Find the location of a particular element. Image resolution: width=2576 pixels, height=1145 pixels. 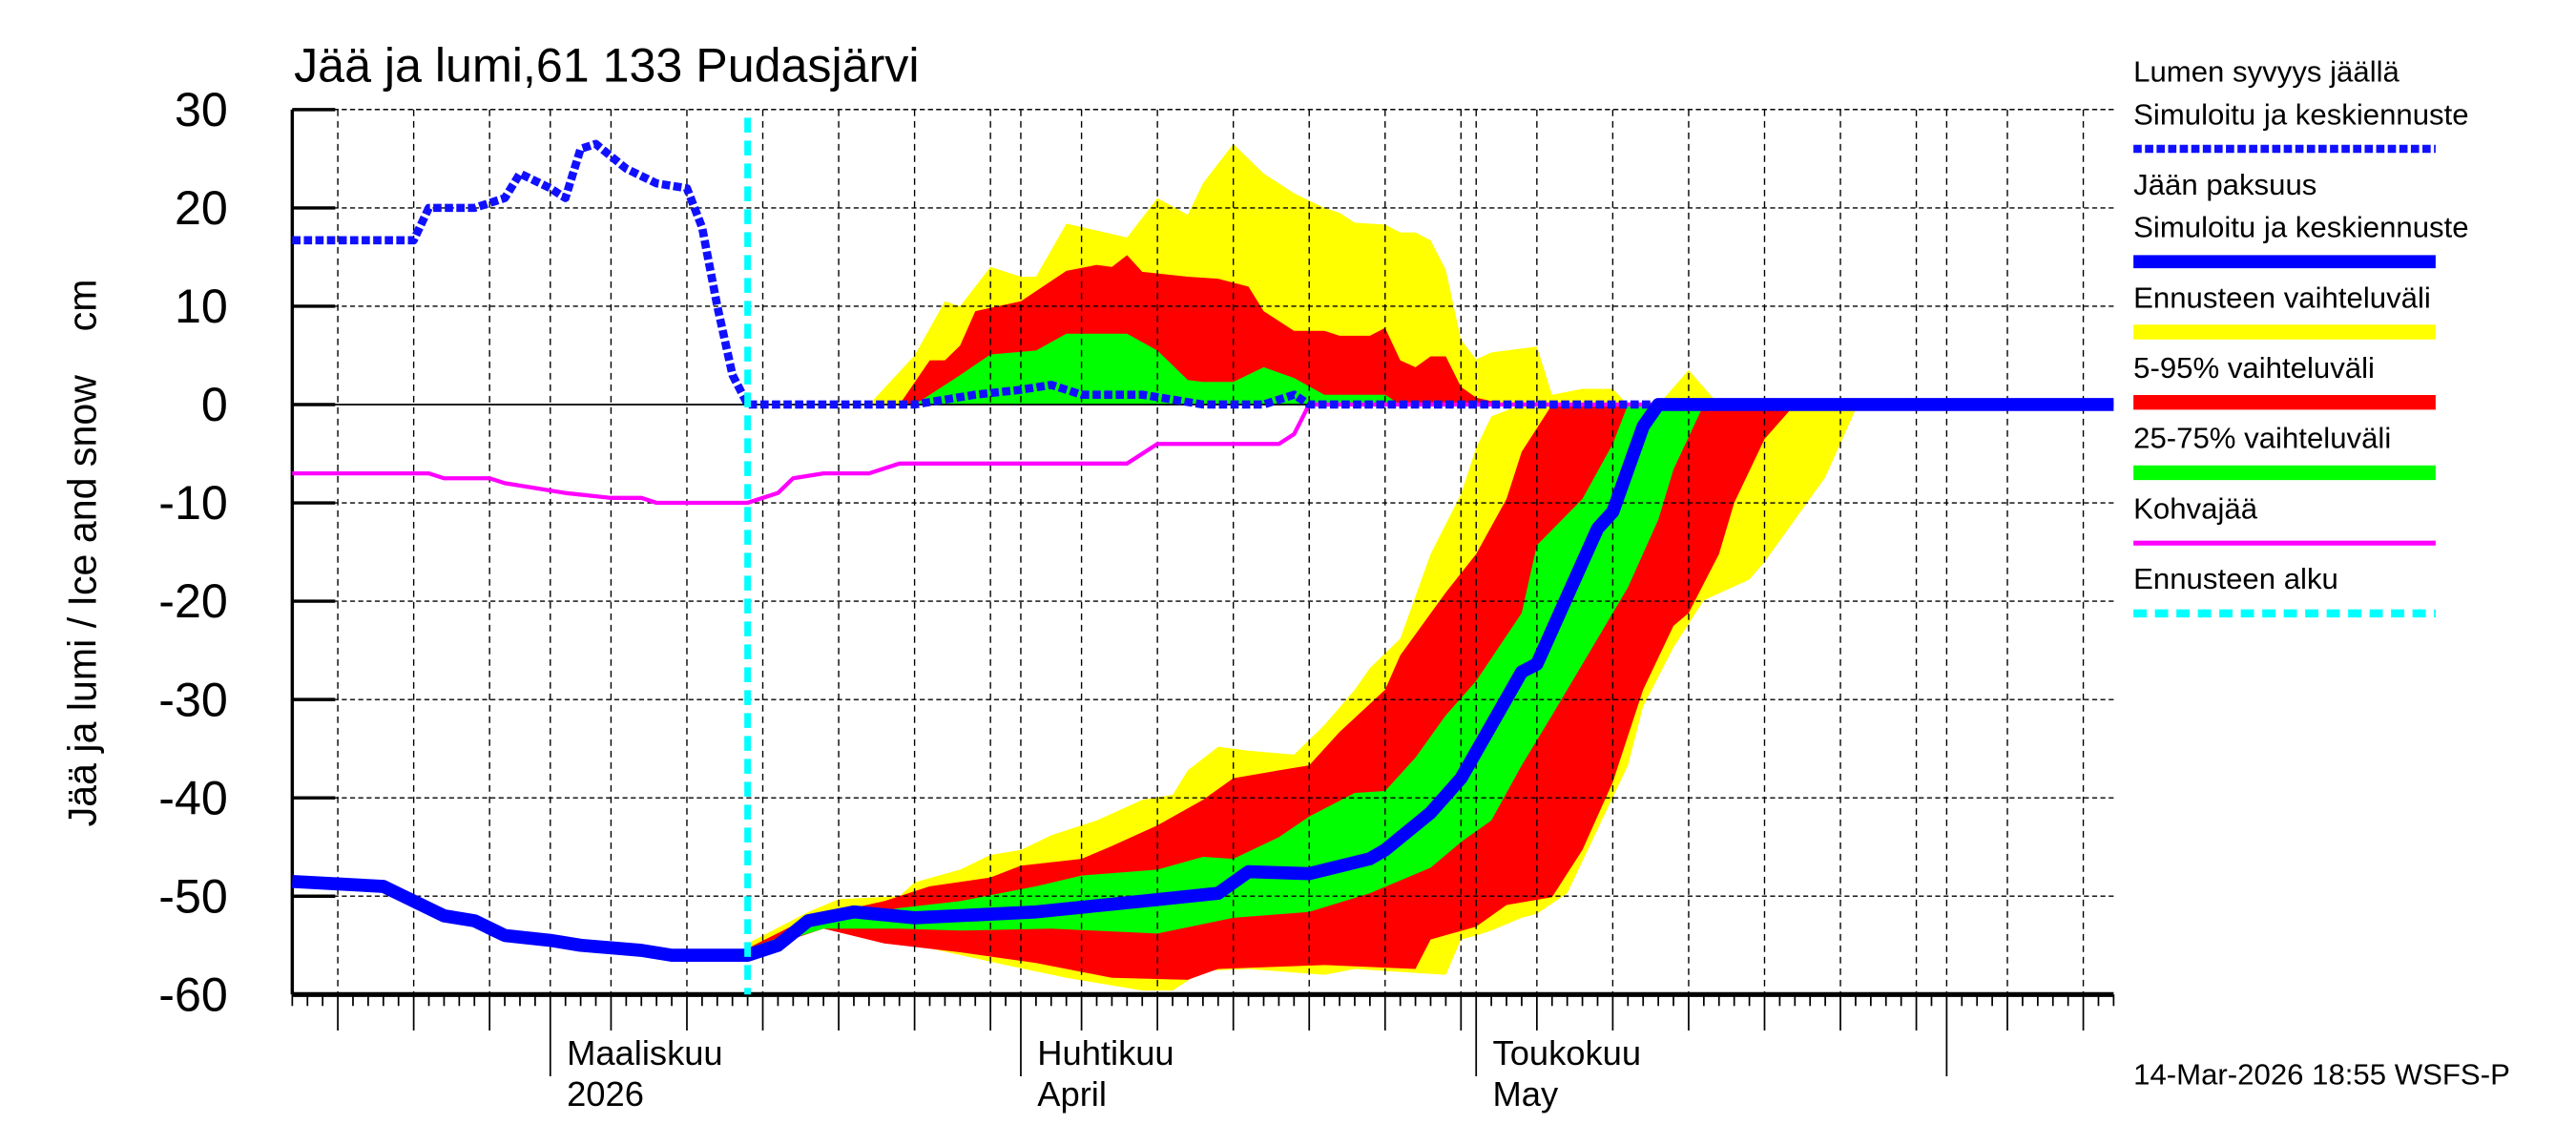

legend-label: 25-75% vaihteluväli is located at coordinates (2262, 438).